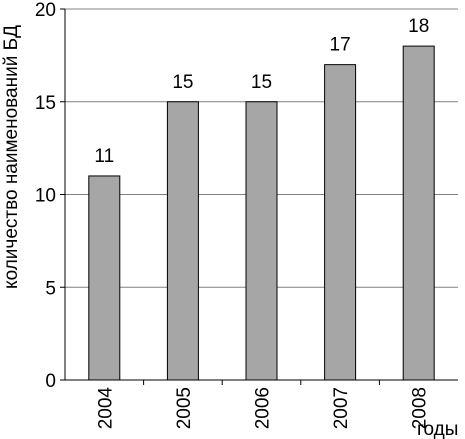  What do you see at coordinates (45, 10) in the screenshot?
I see `y-tick-label: 20` at bounding box center [45, 10].